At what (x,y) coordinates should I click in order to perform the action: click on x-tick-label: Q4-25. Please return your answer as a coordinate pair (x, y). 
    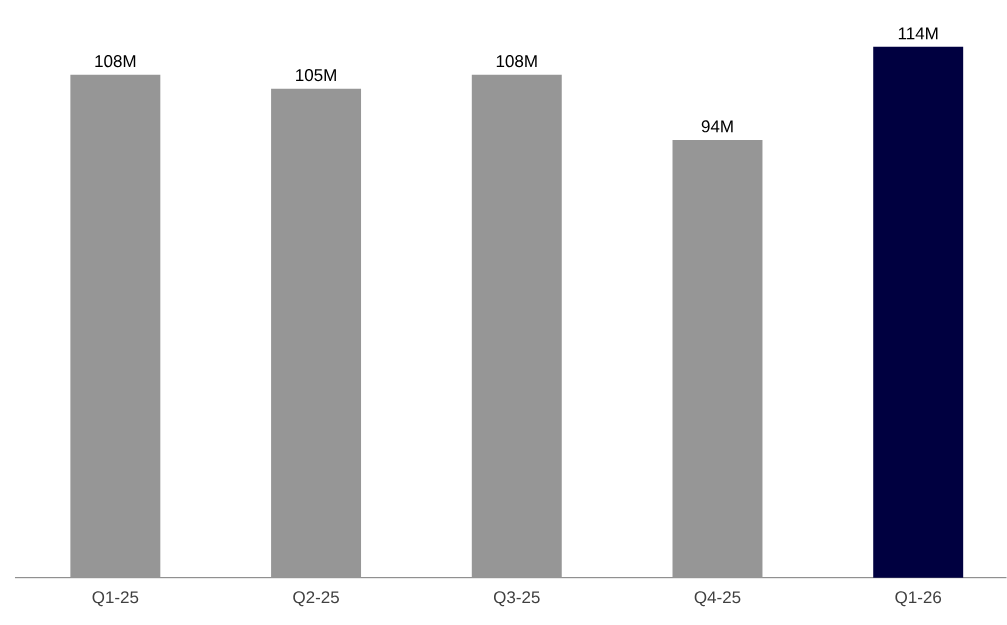
    Looking at the image, I should click on (717, 599).